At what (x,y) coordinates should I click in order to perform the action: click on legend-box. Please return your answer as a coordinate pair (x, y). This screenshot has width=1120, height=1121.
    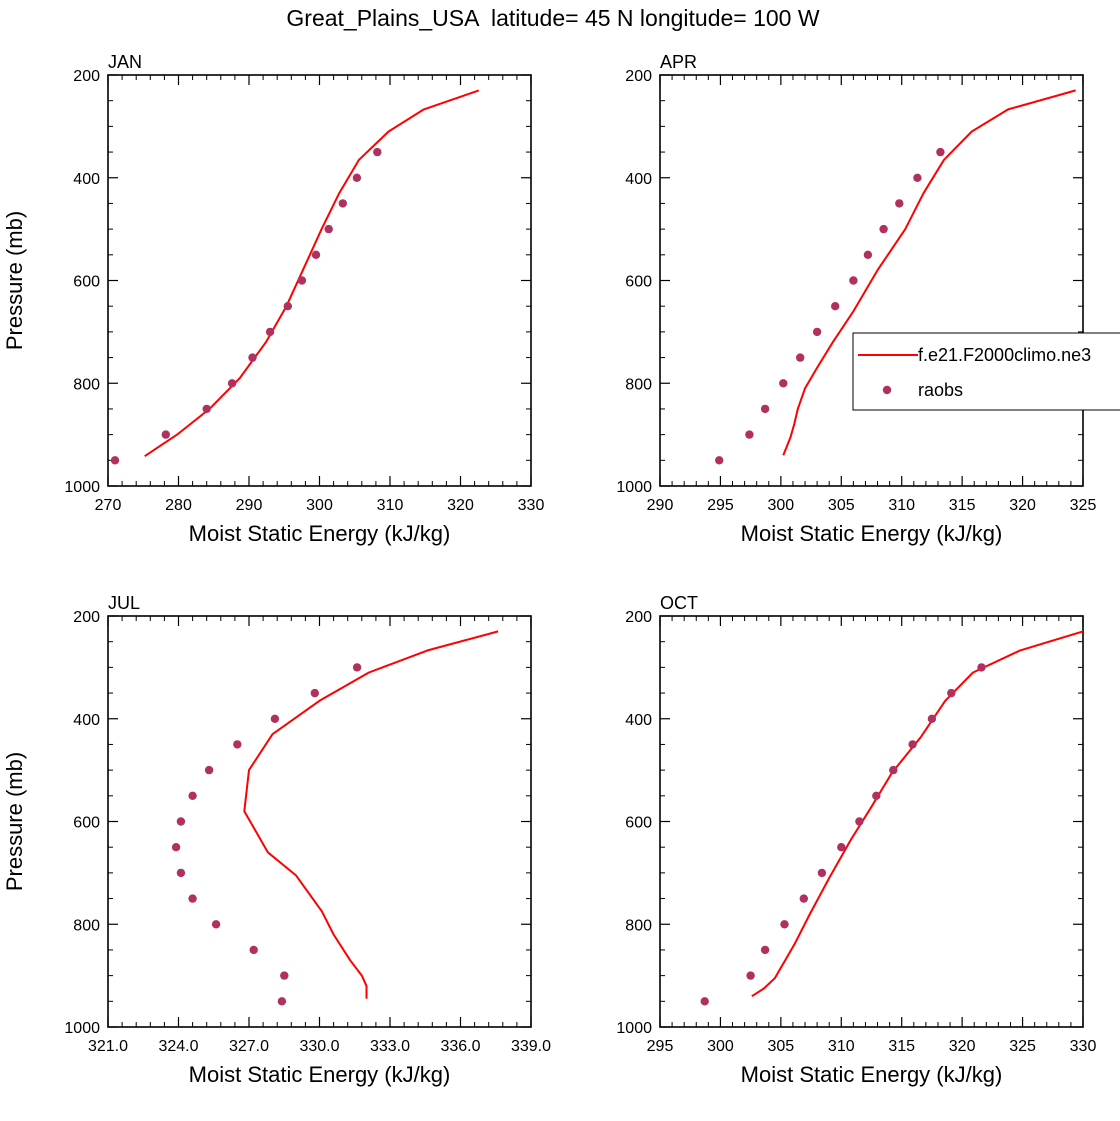
    Looking at the image, I should click on (986, 371).